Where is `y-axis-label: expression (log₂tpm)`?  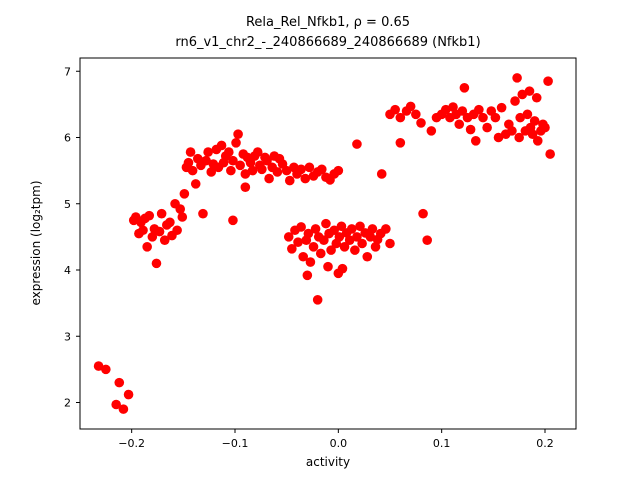
y-axis-label: expression (log₂tpm) is located at coordinates (36, 243).